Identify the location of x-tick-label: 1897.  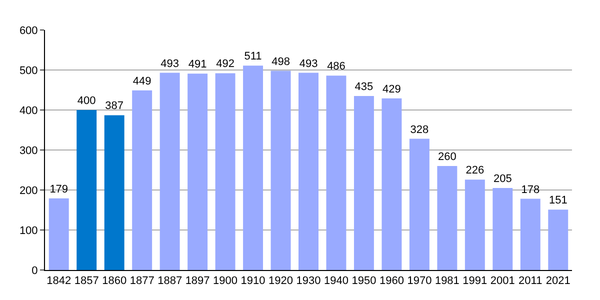
(197, 281).